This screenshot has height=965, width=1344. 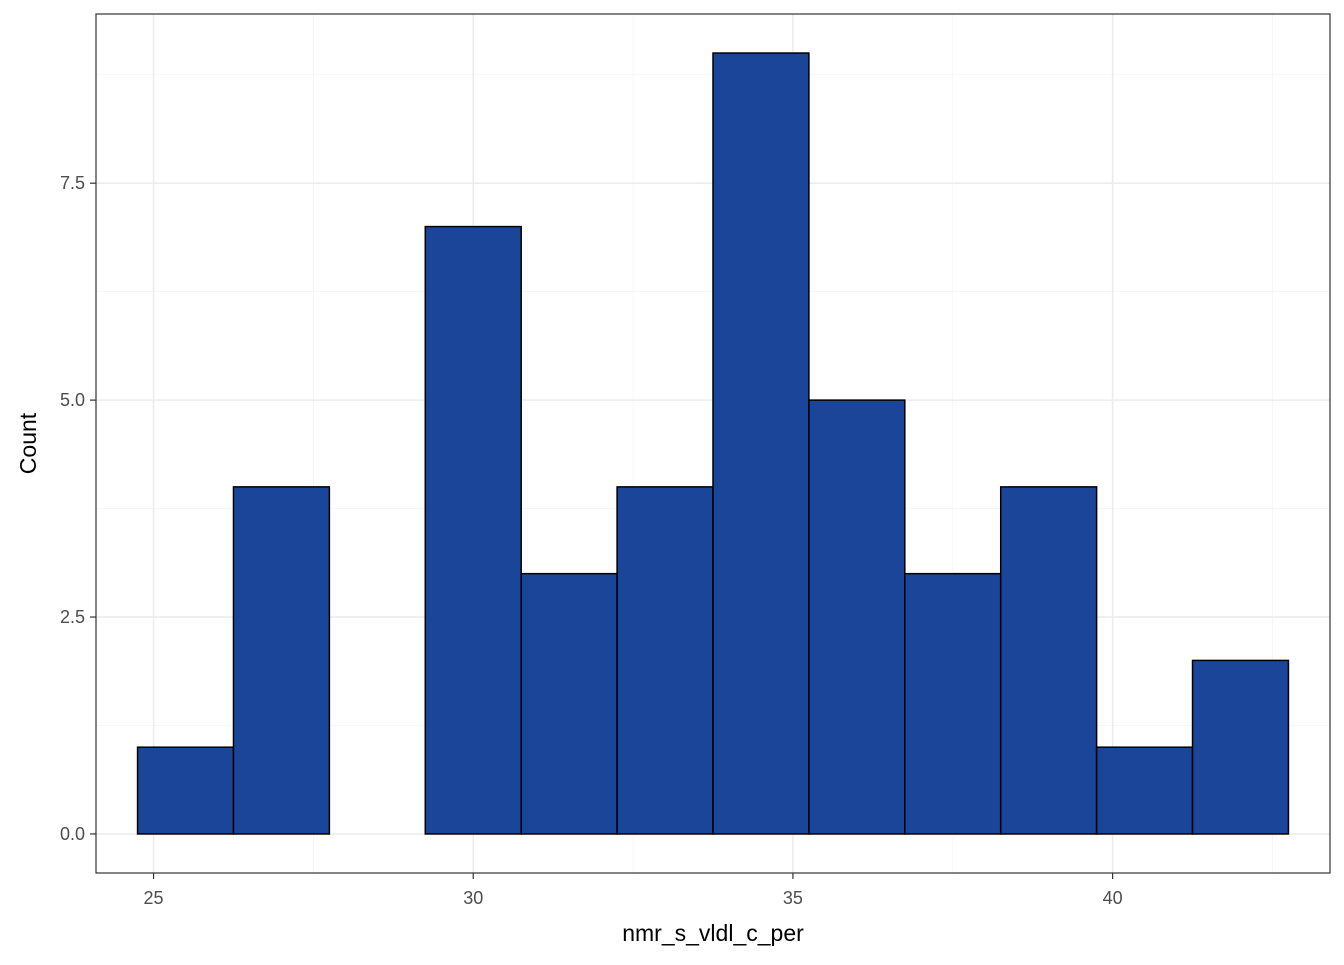 What do you see at coordinates (72, 617) in the screenshot?
I see `y-tick-label: 2.5` at bounding box center [72, 617].